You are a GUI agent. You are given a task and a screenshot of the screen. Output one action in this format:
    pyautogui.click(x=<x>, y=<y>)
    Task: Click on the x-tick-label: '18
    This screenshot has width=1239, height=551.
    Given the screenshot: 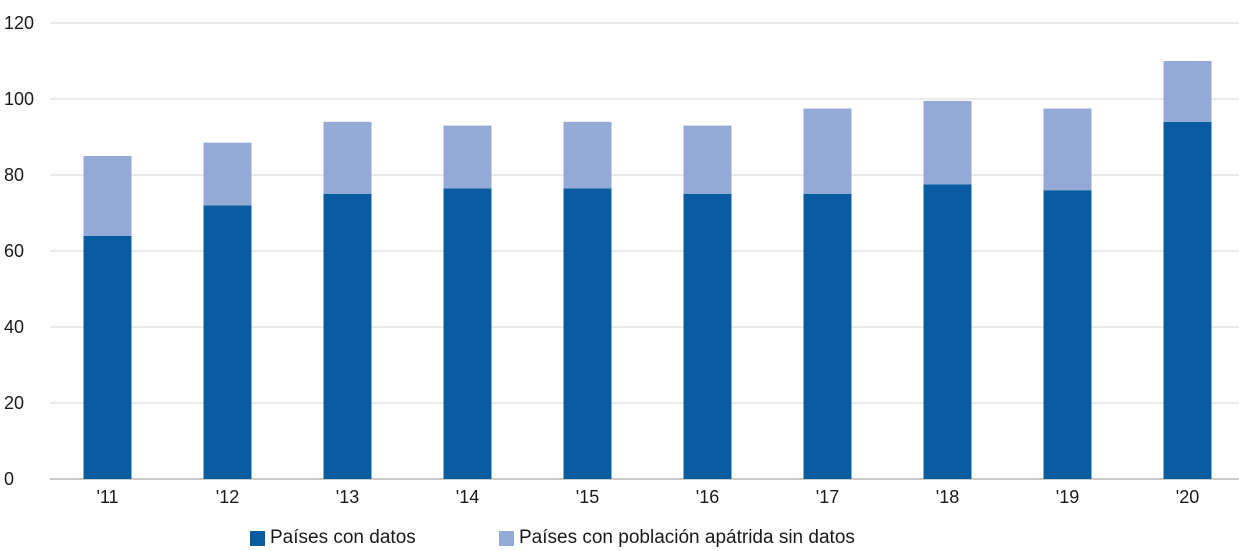 What is the action you would take?
    pyautogui.click(x=947, y=497)
    